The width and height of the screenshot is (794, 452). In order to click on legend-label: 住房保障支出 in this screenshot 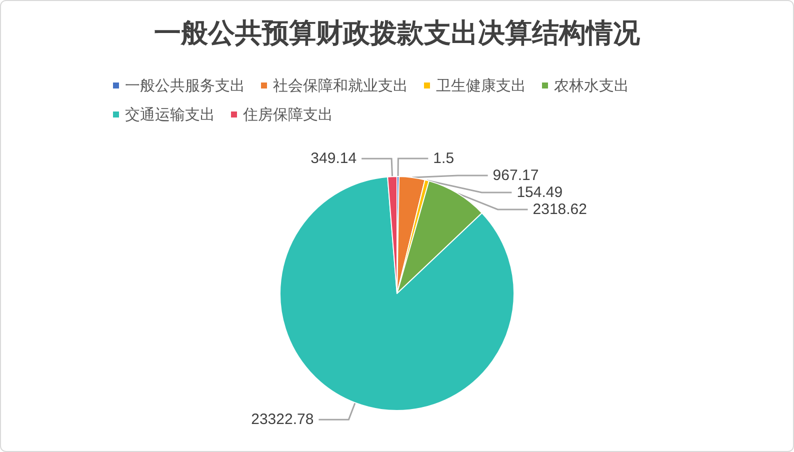, I will do `click(287, 115)`.